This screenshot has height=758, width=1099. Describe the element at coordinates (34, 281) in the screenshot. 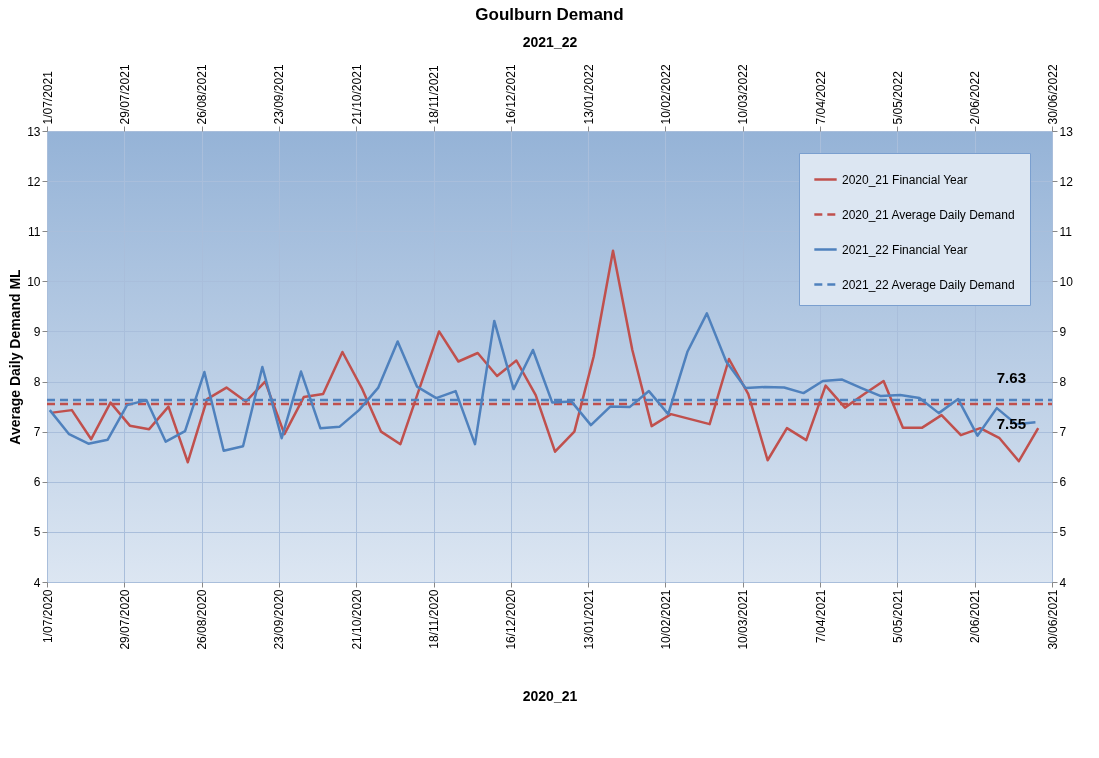

I see `y-tick-label: 10` at that location.